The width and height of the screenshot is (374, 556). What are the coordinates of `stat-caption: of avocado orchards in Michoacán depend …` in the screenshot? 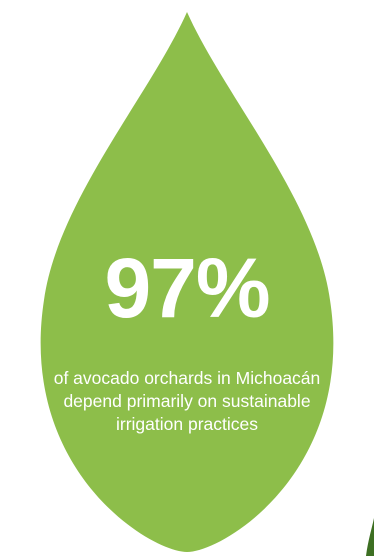 It's located at (187, 401).